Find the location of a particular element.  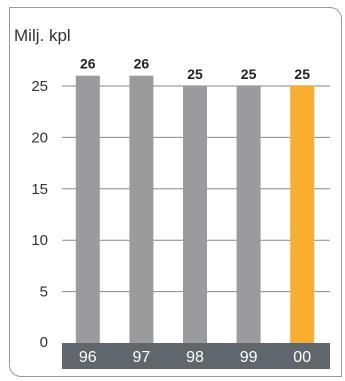

x-tick-label: 00 is located at coordinates (302, 357).